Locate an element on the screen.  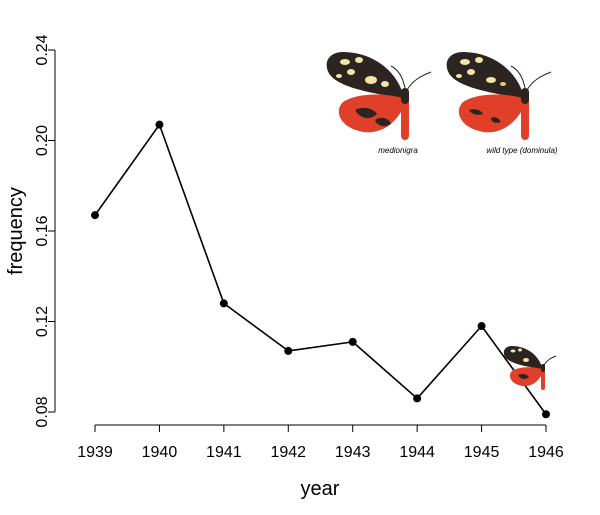
y-tick-label: 0.12 is located at coordinates (42, 321).